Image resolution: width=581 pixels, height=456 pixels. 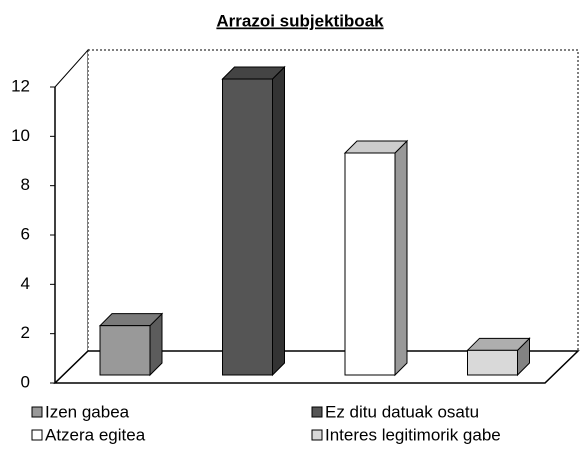 I want to click on legend-label: Interes legitimorik gabe, so click(x=413, y=434).